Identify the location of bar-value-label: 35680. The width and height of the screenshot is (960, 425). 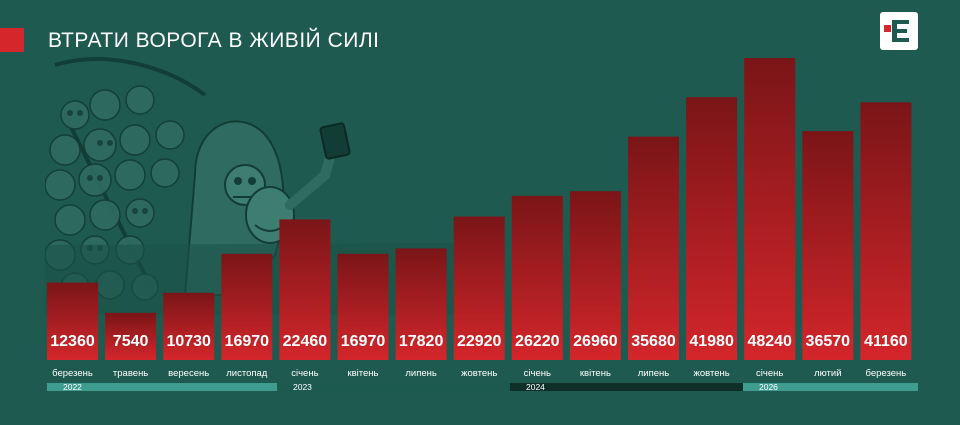
(653, 341).